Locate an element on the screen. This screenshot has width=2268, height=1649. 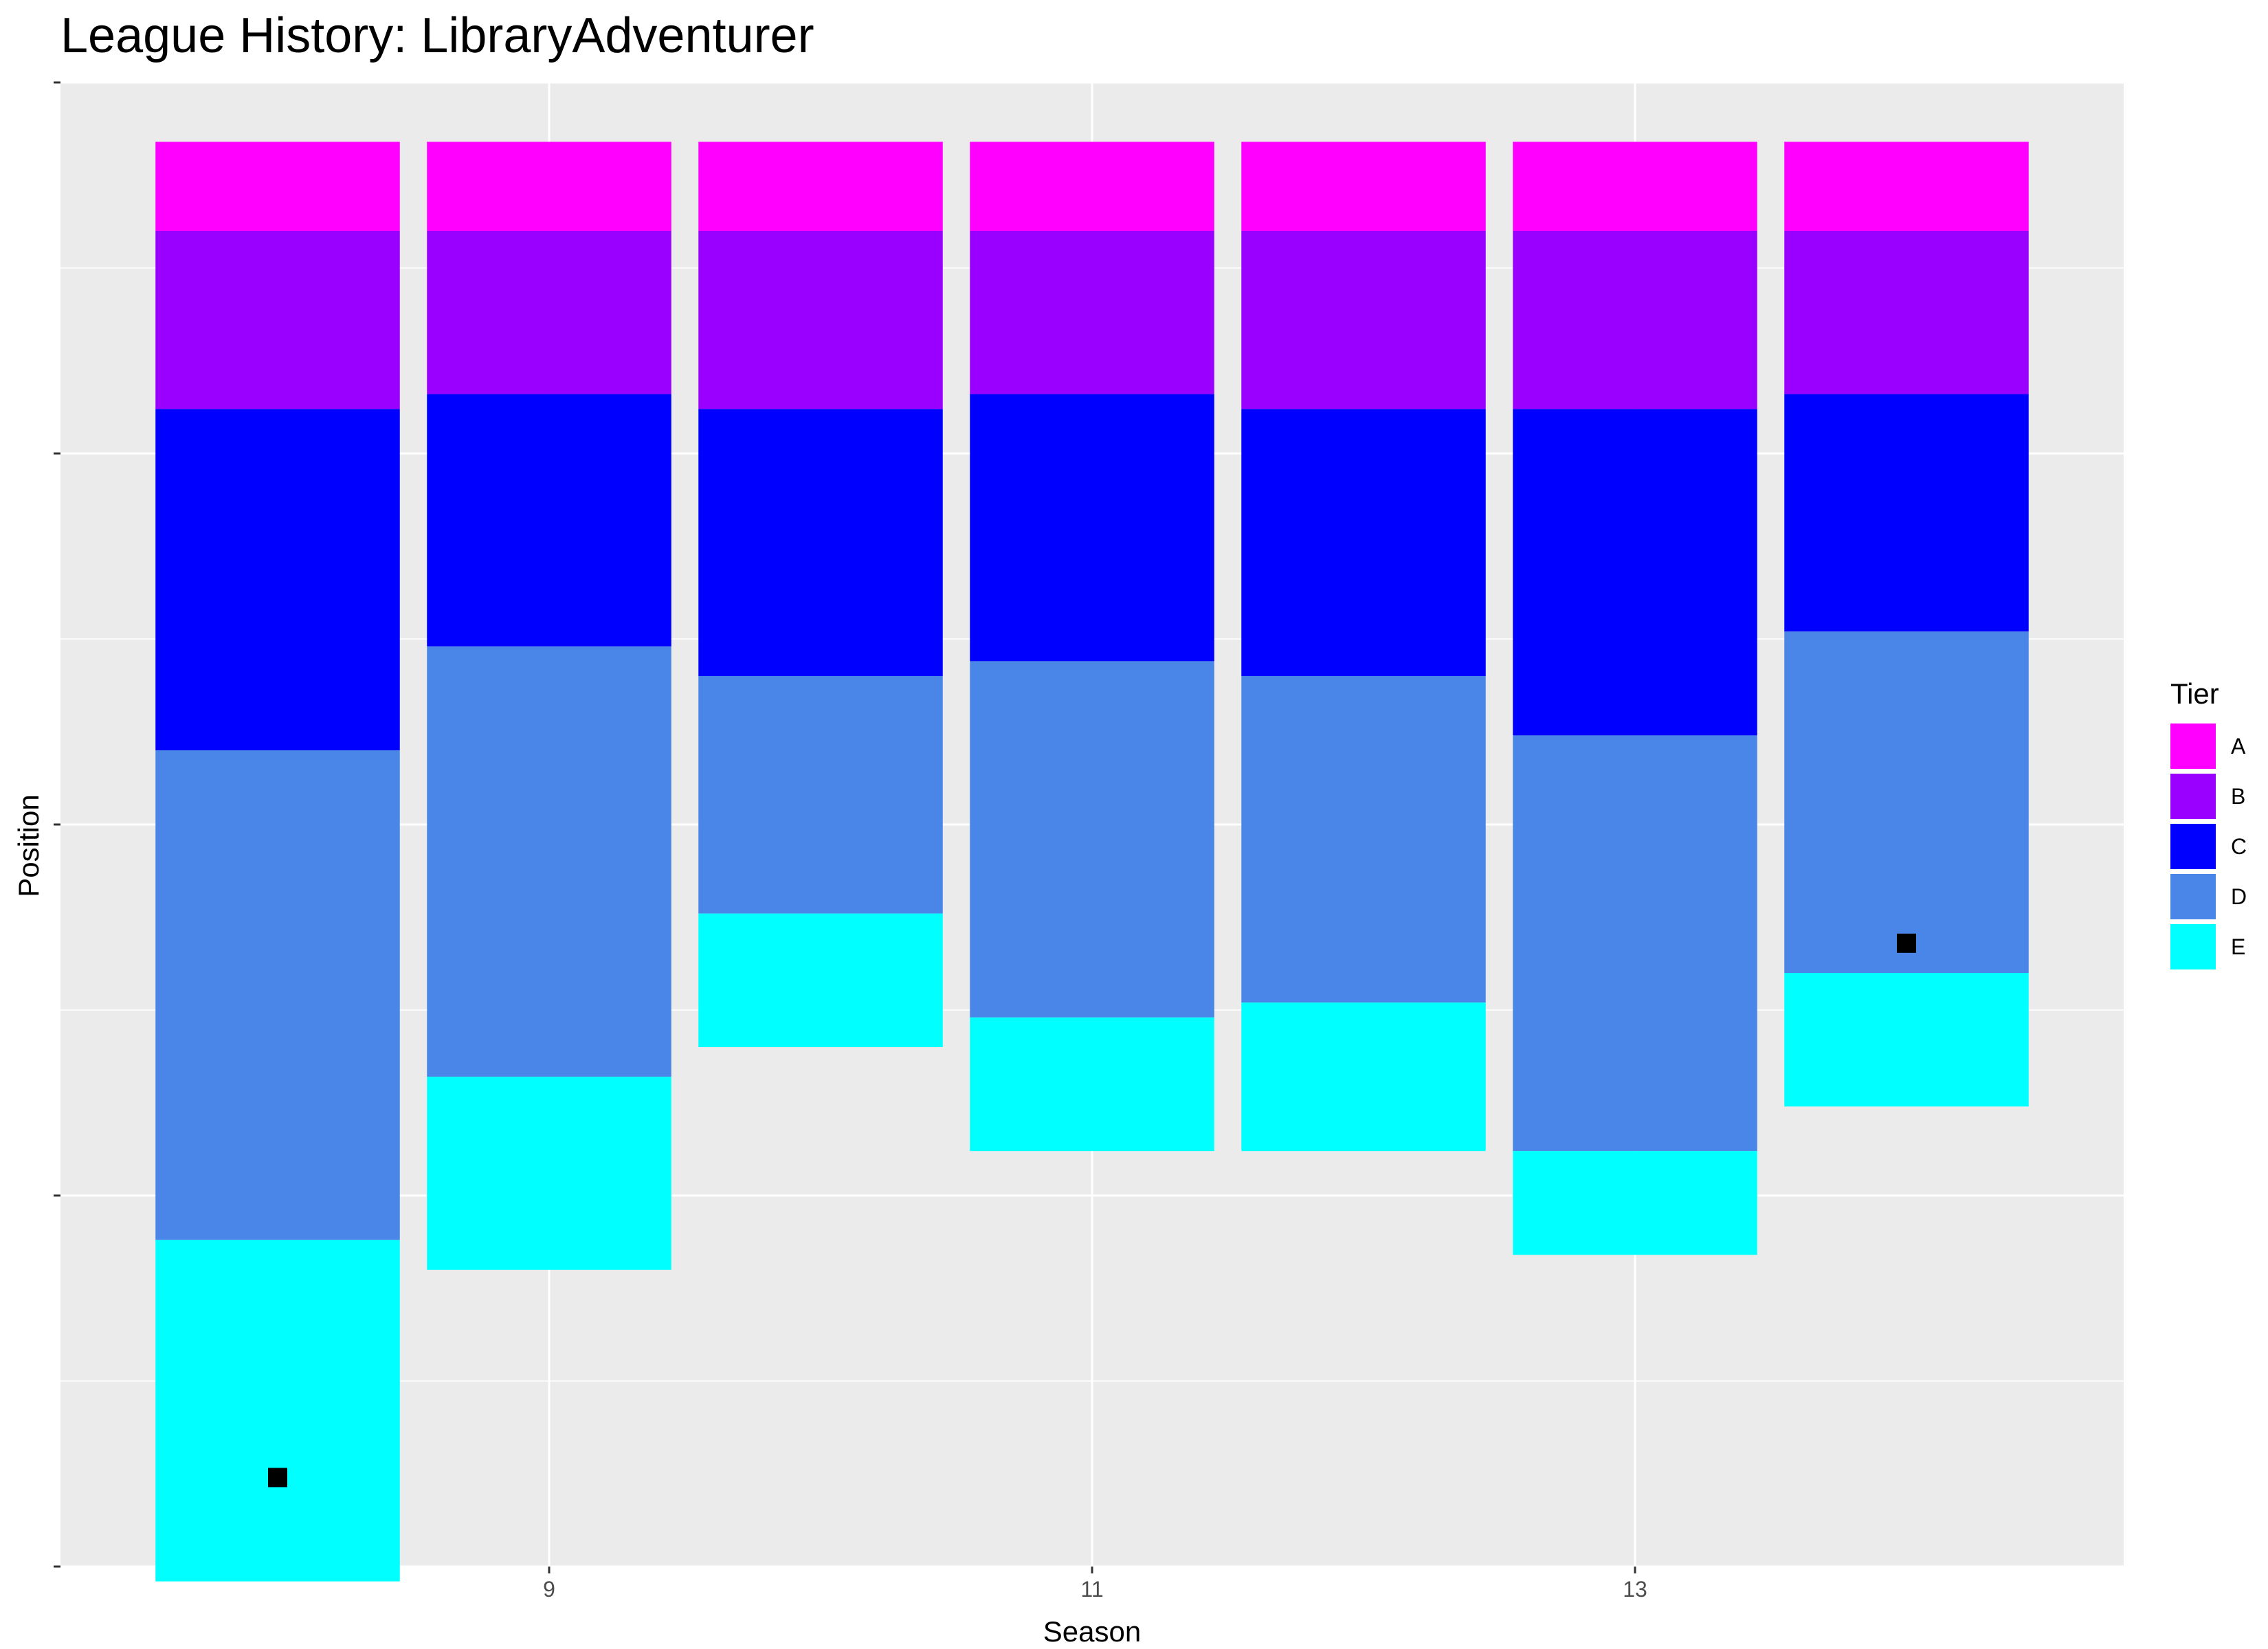
bar-segment-season-11-tier-A is located at coordinates (1092, 186).